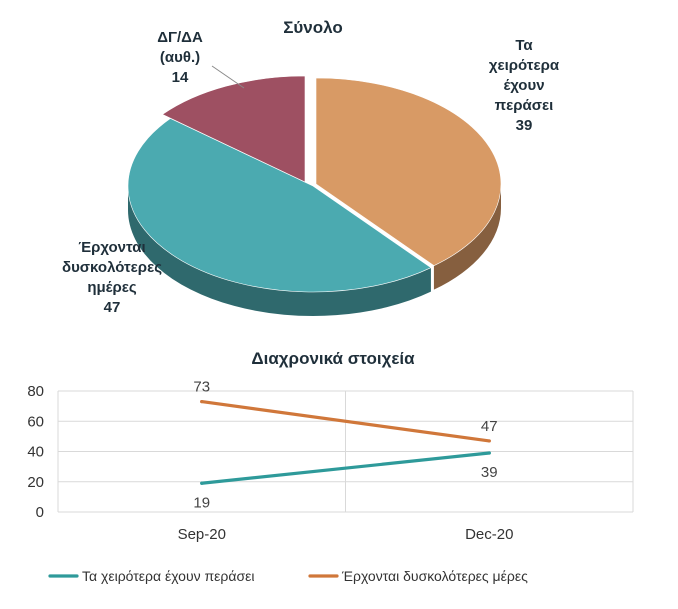  I want to click on pie-category-label-0: περάσει, so click(524, 105).